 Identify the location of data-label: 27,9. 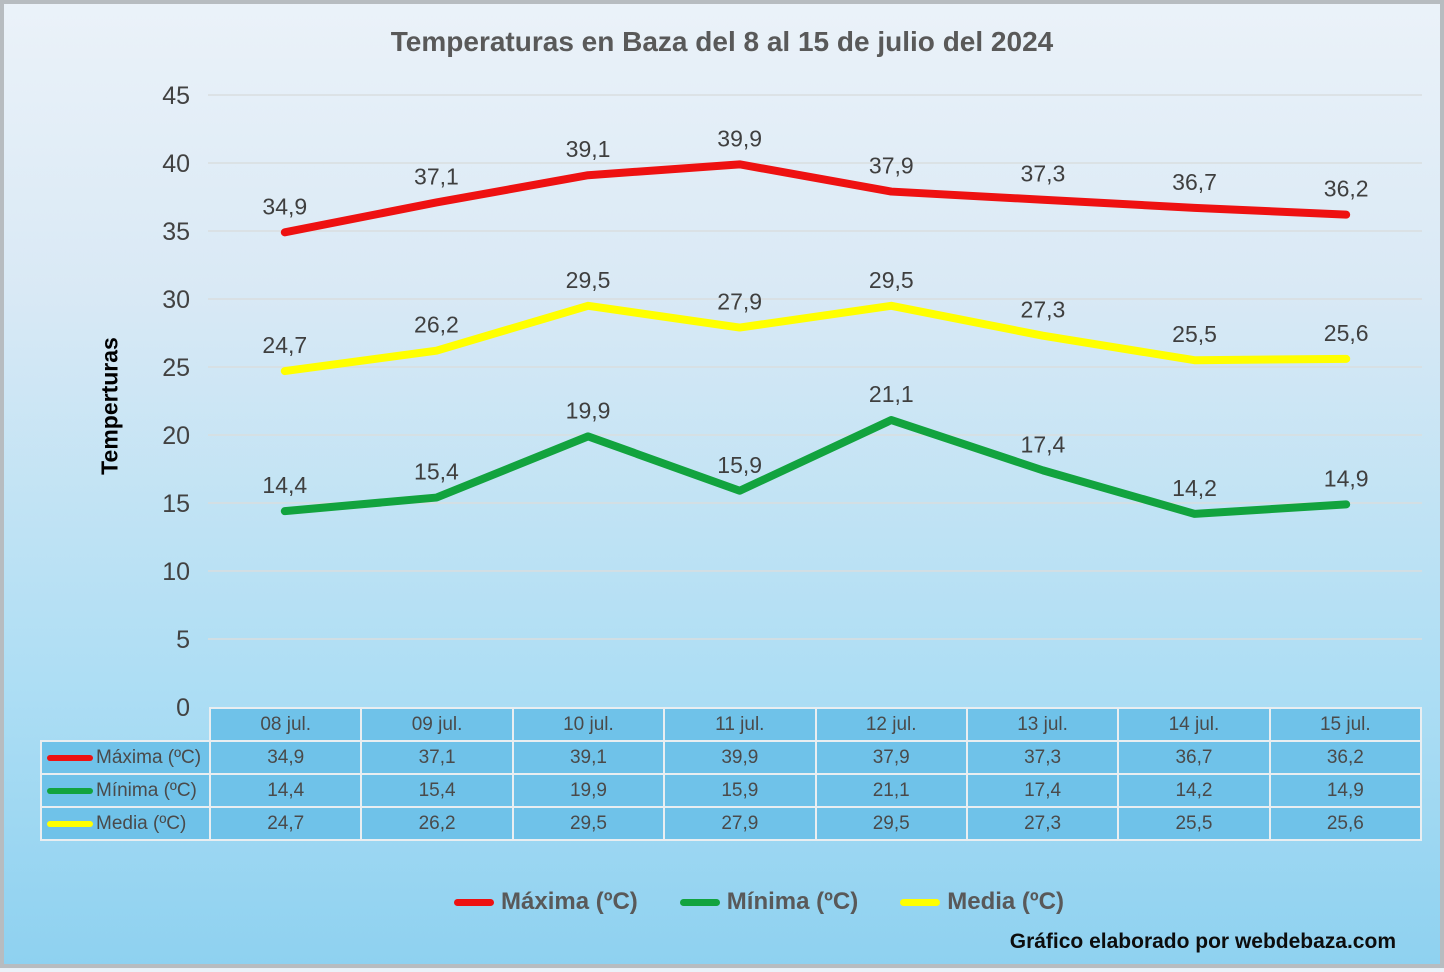
(739, 302).